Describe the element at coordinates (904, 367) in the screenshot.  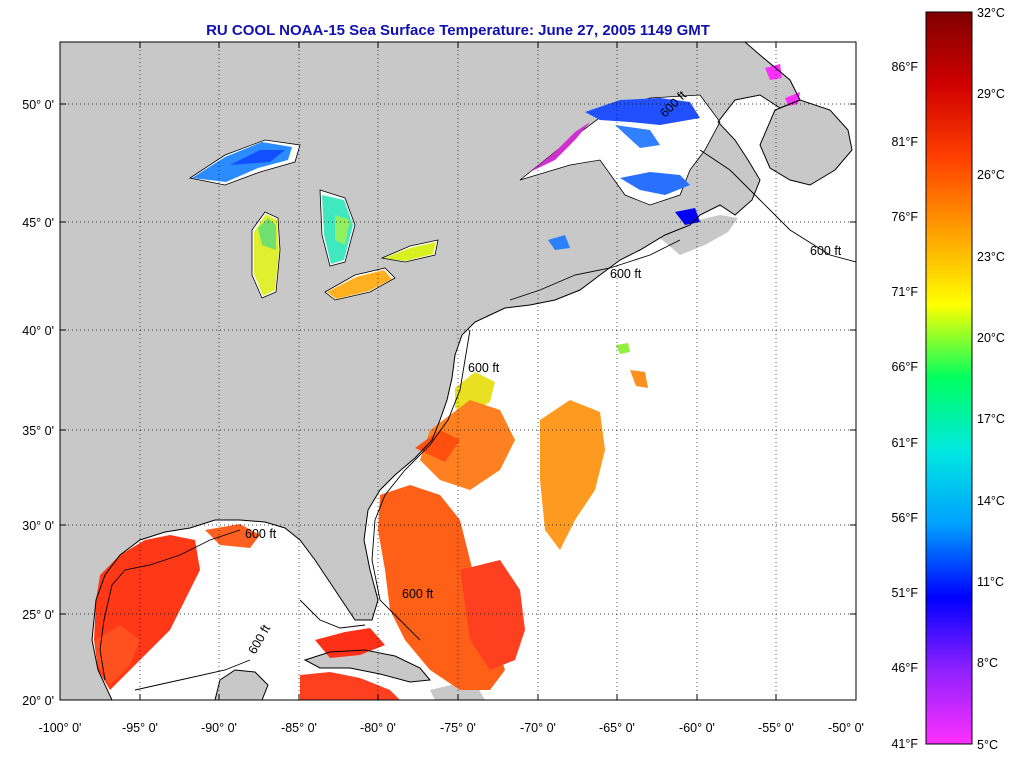
I see `fahrenheit-label: 66°F` at that location.